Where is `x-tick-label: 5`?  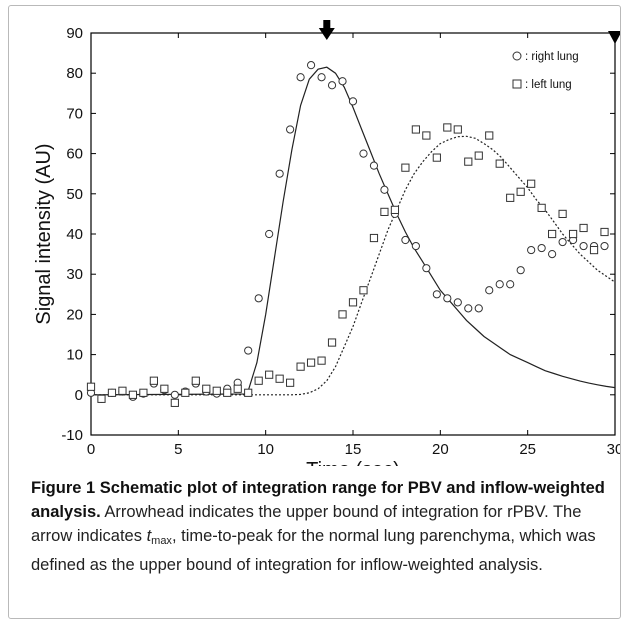 x-tick-label: 5 is located at coordinates (178, 449).